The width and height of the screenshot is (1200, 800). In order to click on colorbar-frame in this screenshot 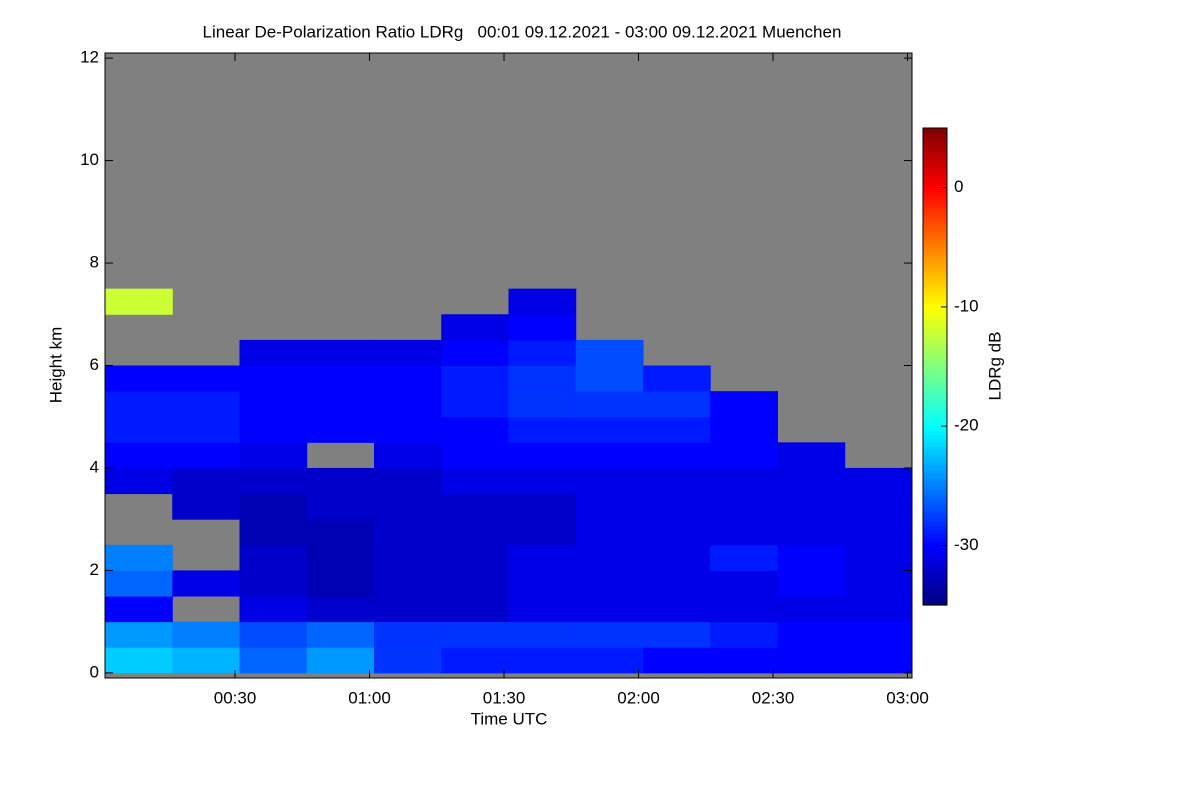, I will do `click(935, 366)`.